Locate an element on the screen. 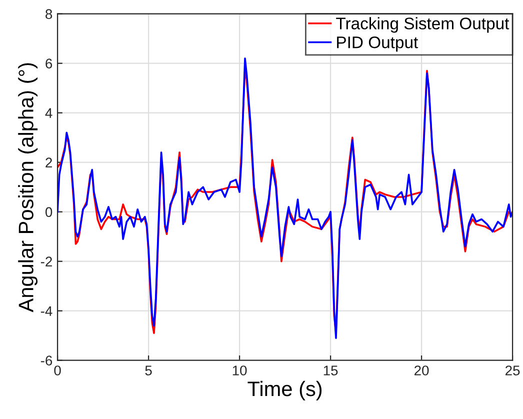  legend-label: PID Output is located at coordinates (377, 44).